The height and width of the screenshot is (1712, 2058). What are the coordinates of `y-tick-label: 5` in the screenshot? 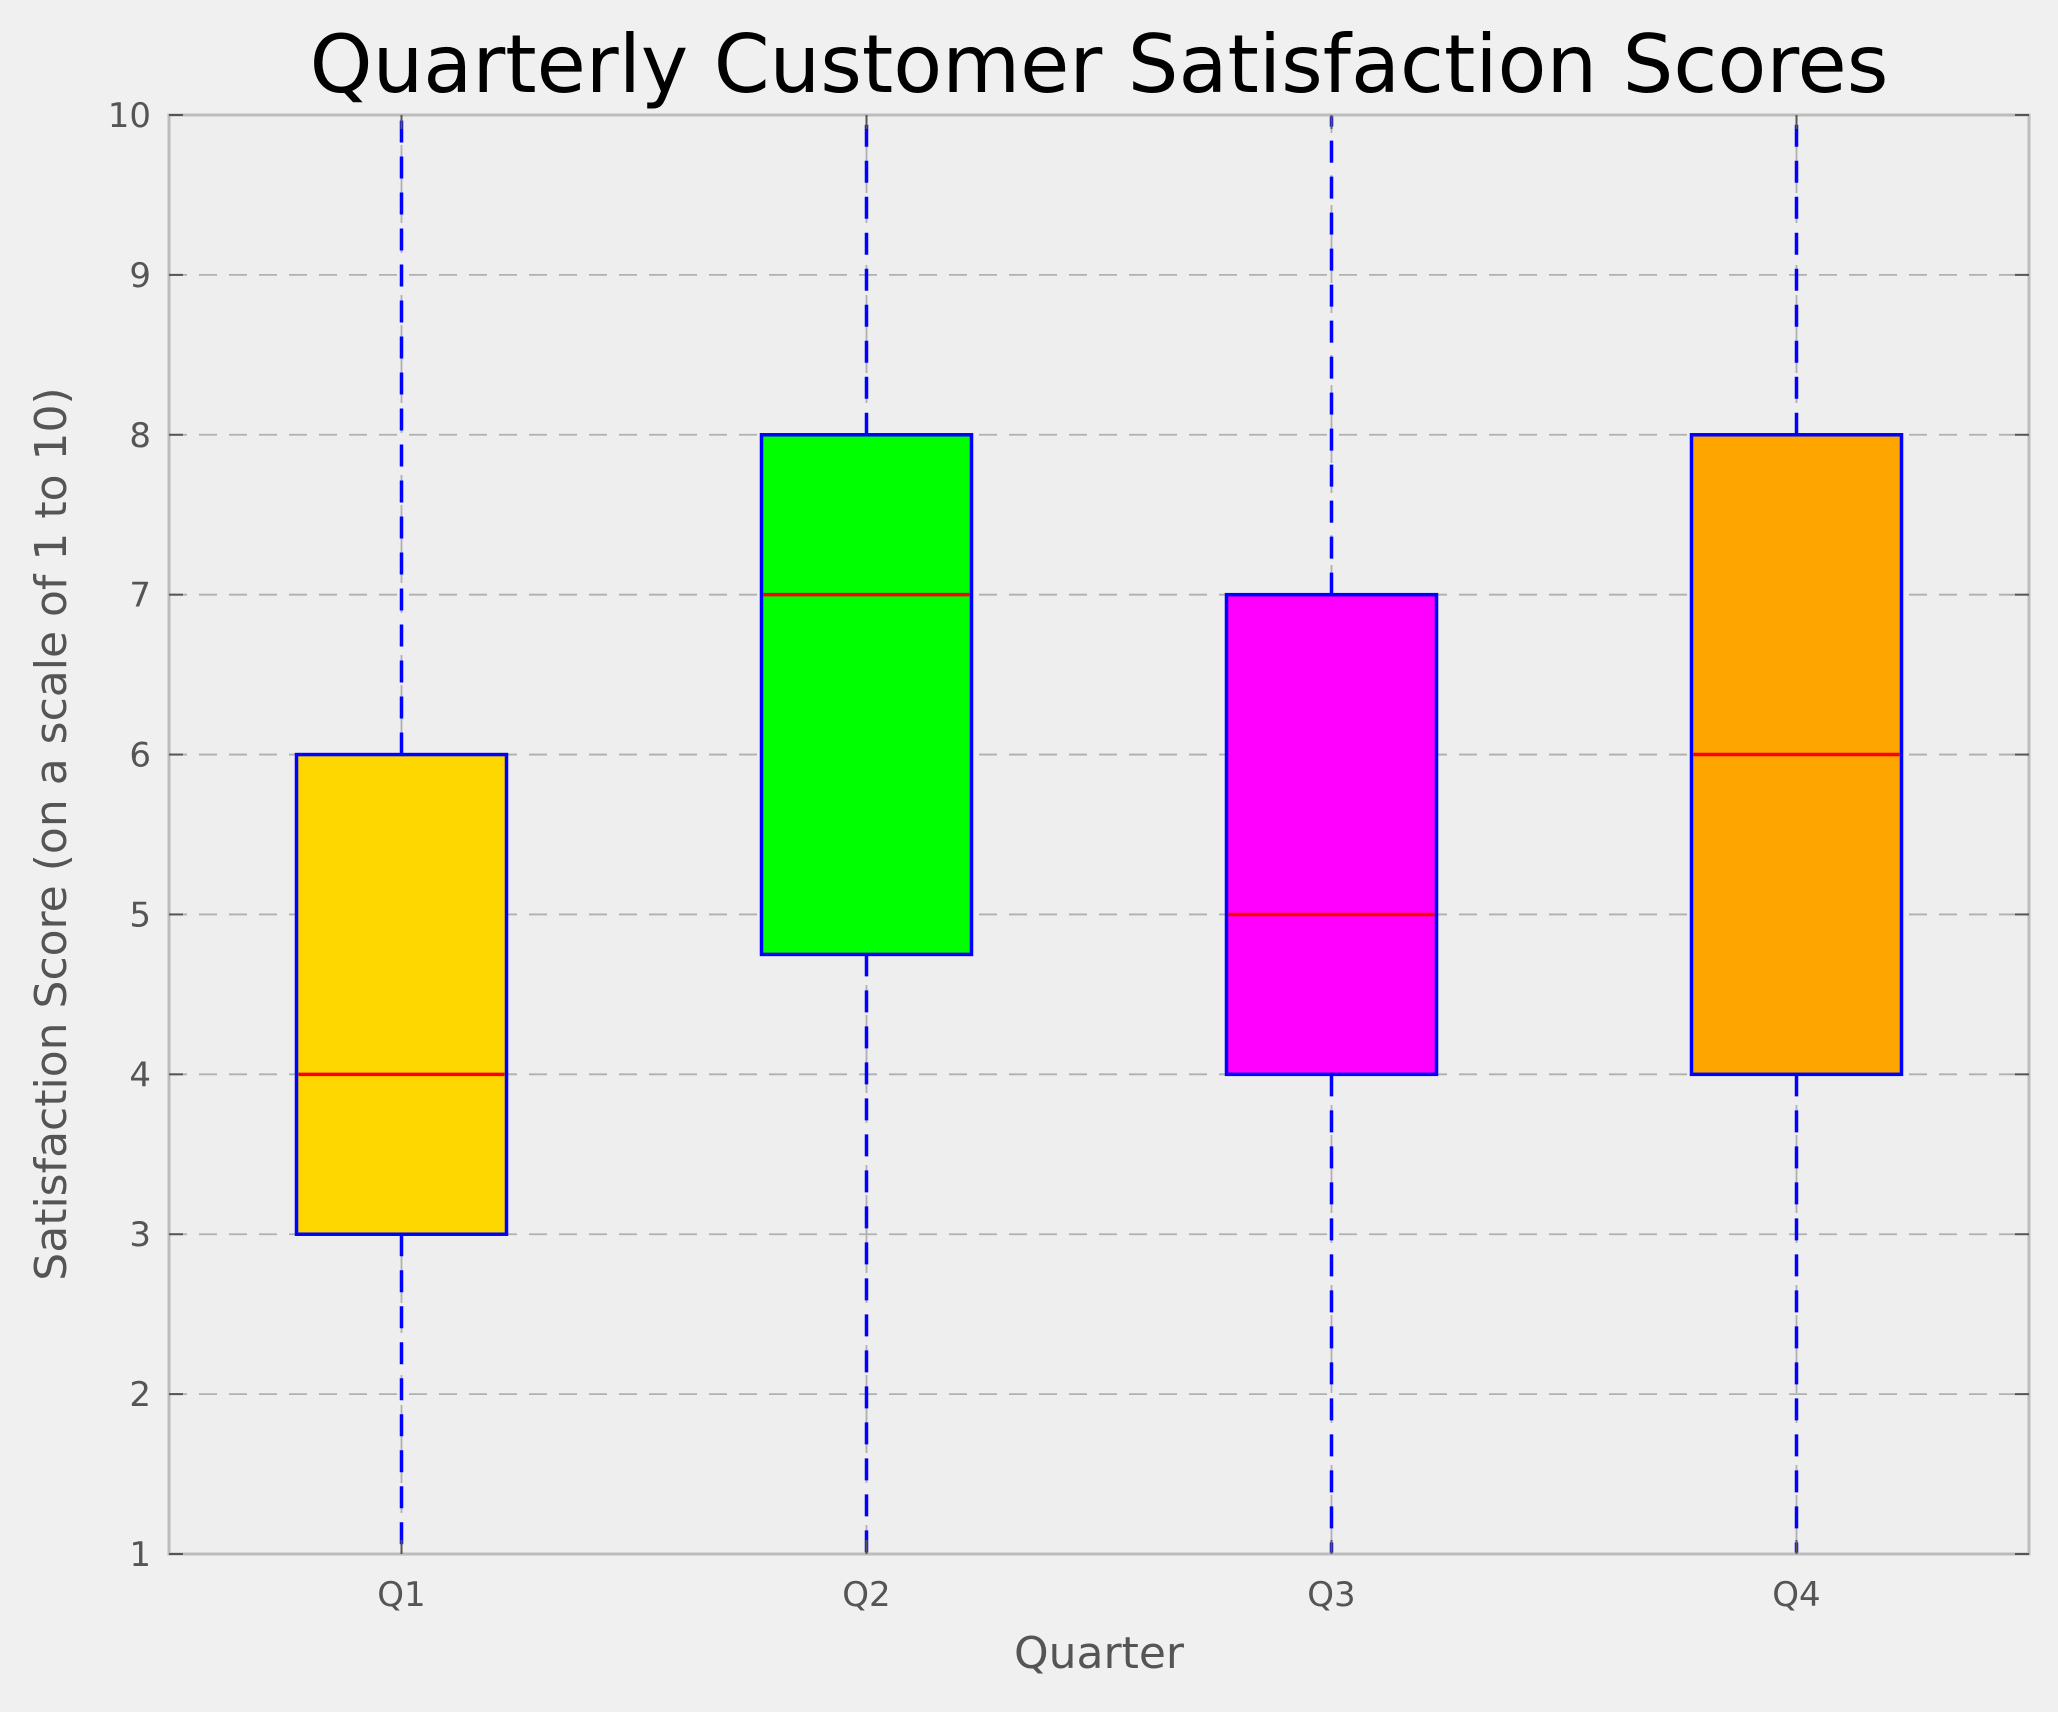 It's located at (140, 915).